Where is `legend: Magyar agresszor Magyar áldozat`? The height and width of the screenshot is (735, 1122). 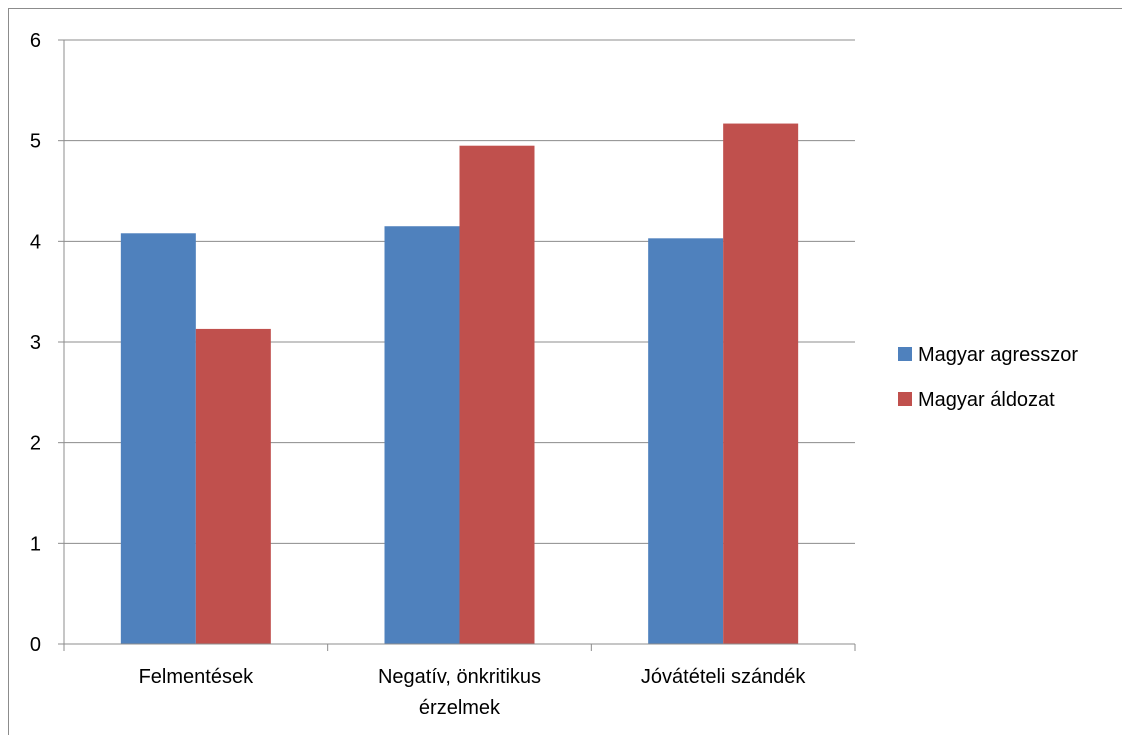
legend: Magyar agresszor Magyar áldozat is located at coordinates (988, 377).